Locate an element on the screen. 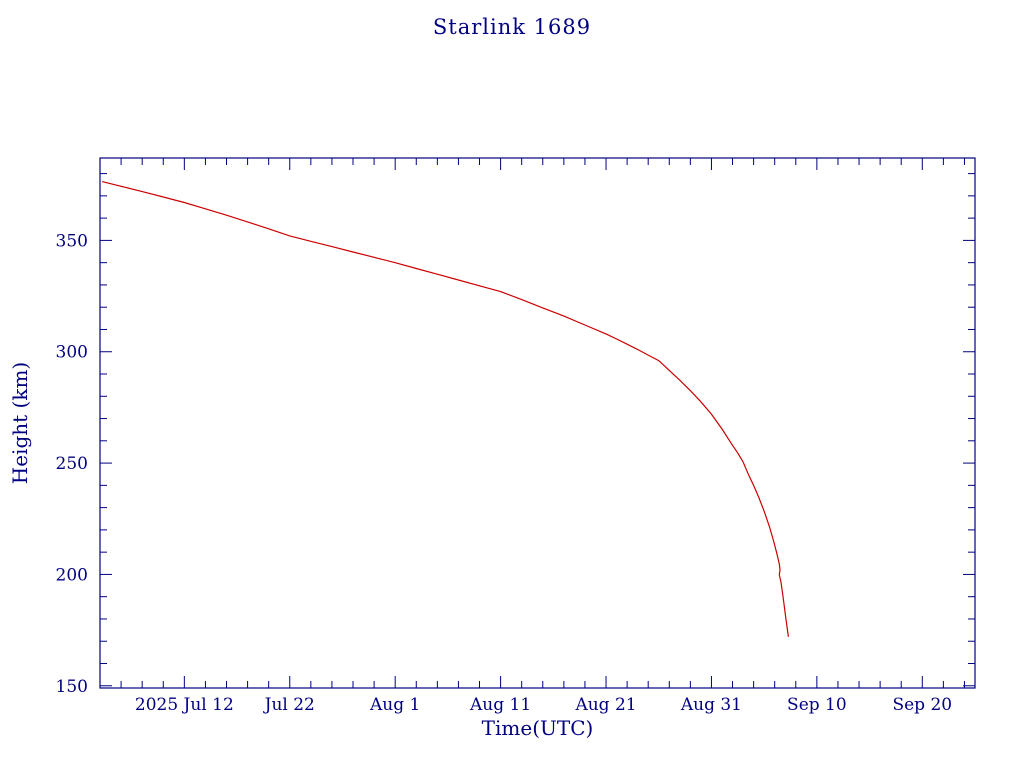  x-tick-label: Sep 20 is located at coordinates (922, 705).